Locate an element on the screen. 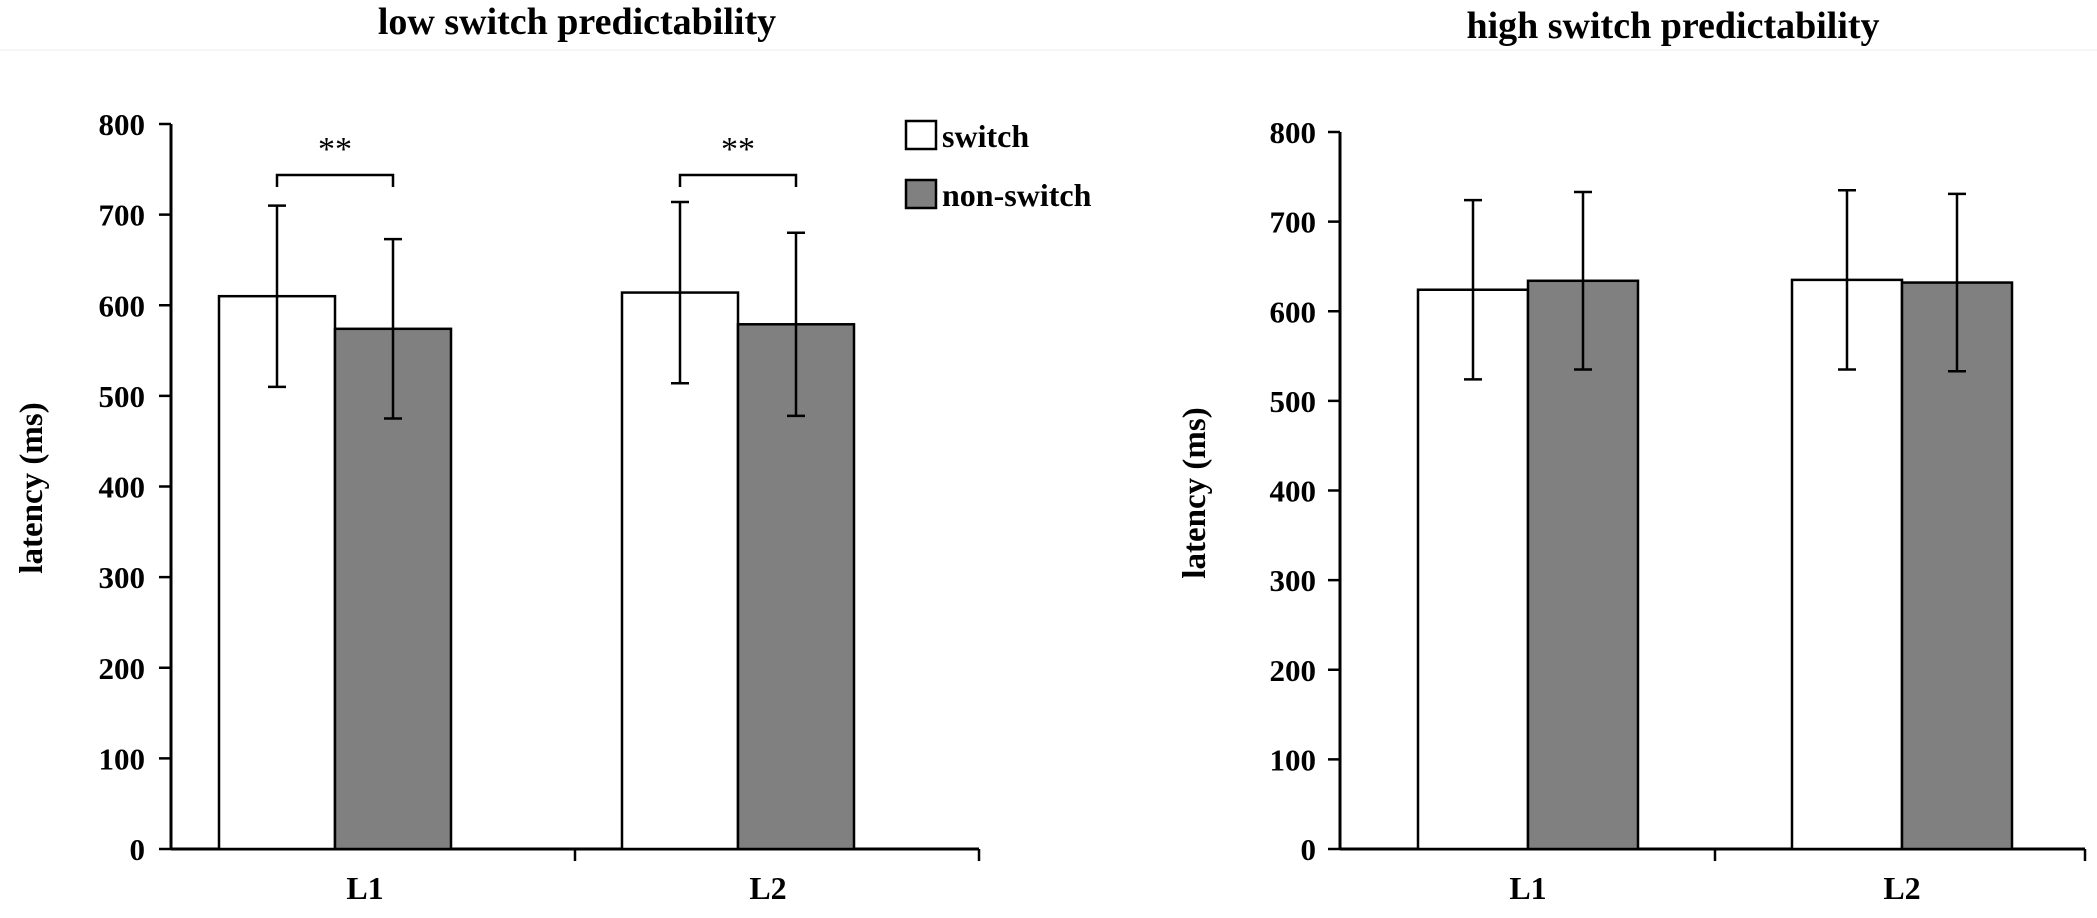 The image size is (2097, 918). chart-2-y-axis-label: latency (ms) is located at coordinates (1195, 492).